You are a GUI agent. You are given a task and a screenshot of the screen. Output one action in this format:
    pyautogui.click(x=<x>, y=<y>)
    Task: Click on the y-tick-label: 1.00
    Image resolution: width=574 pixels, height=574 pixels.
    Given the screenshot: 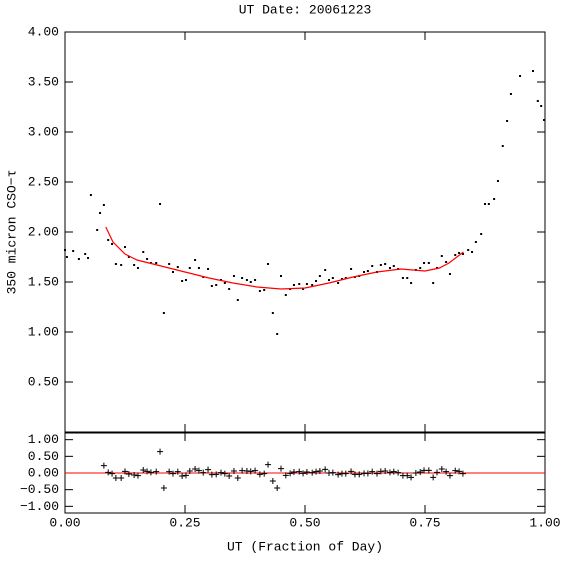 What is the action you would take?
    pyautogui.click(x=43, y=331)
    